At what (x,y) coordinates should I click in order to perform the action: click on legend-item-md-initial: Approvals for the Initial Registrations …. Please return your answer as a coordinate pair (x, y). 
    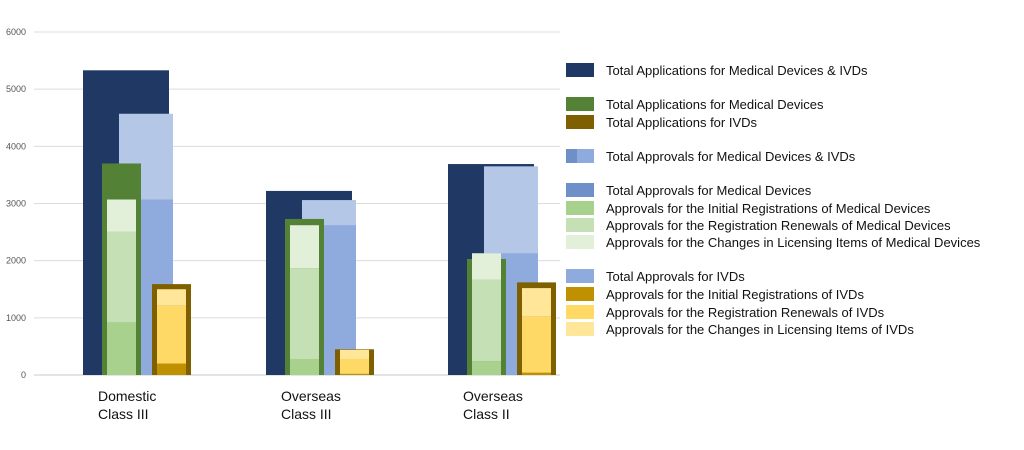
    Looking at the image, I should click on (748, 208).